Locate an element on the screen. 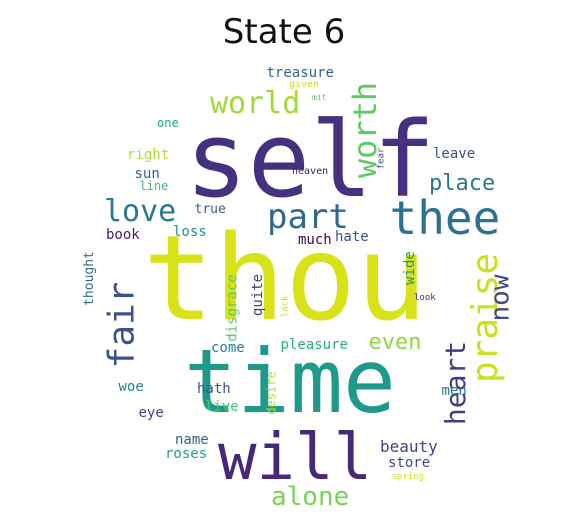 The image size is (568, 520). word-alone: alone is located at coordinates (310, 497).